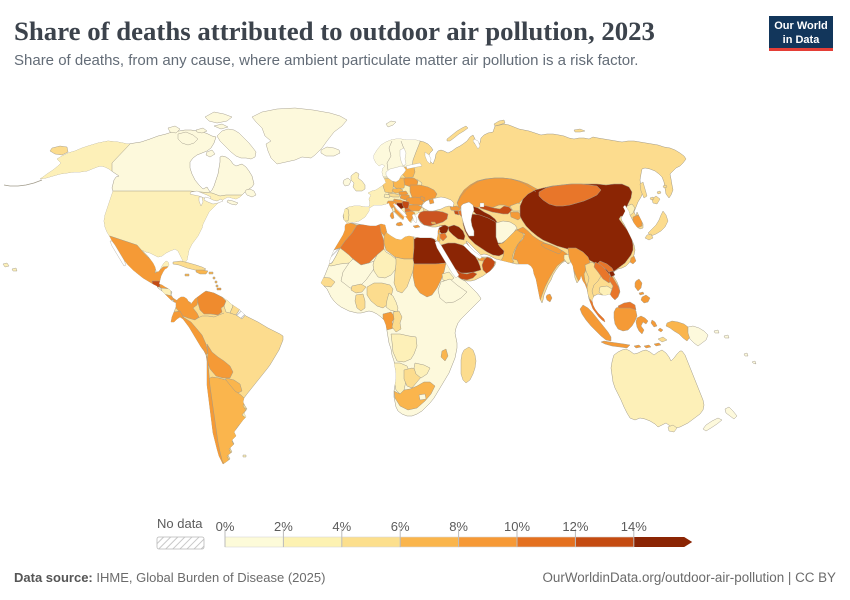 The image size is (850, 600). Describe the element at coordinates (458, 526) in the screenshot. I see `svg-text: 8%` at that location.